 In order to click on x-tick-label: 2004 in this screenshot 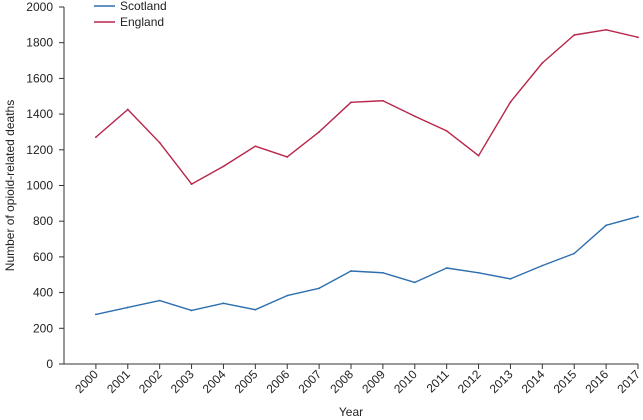, I will do `click(214, 381)`.